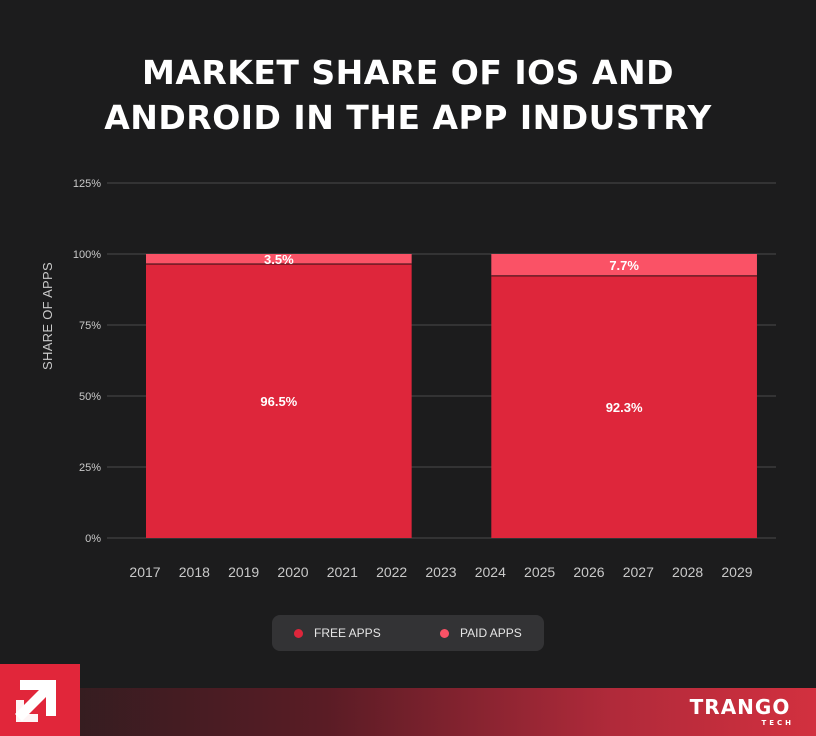  What do you see at coordinates (391, 572) in the screenshot?
I see `x-tick-label: 2022` at bounding box center [391, 572].